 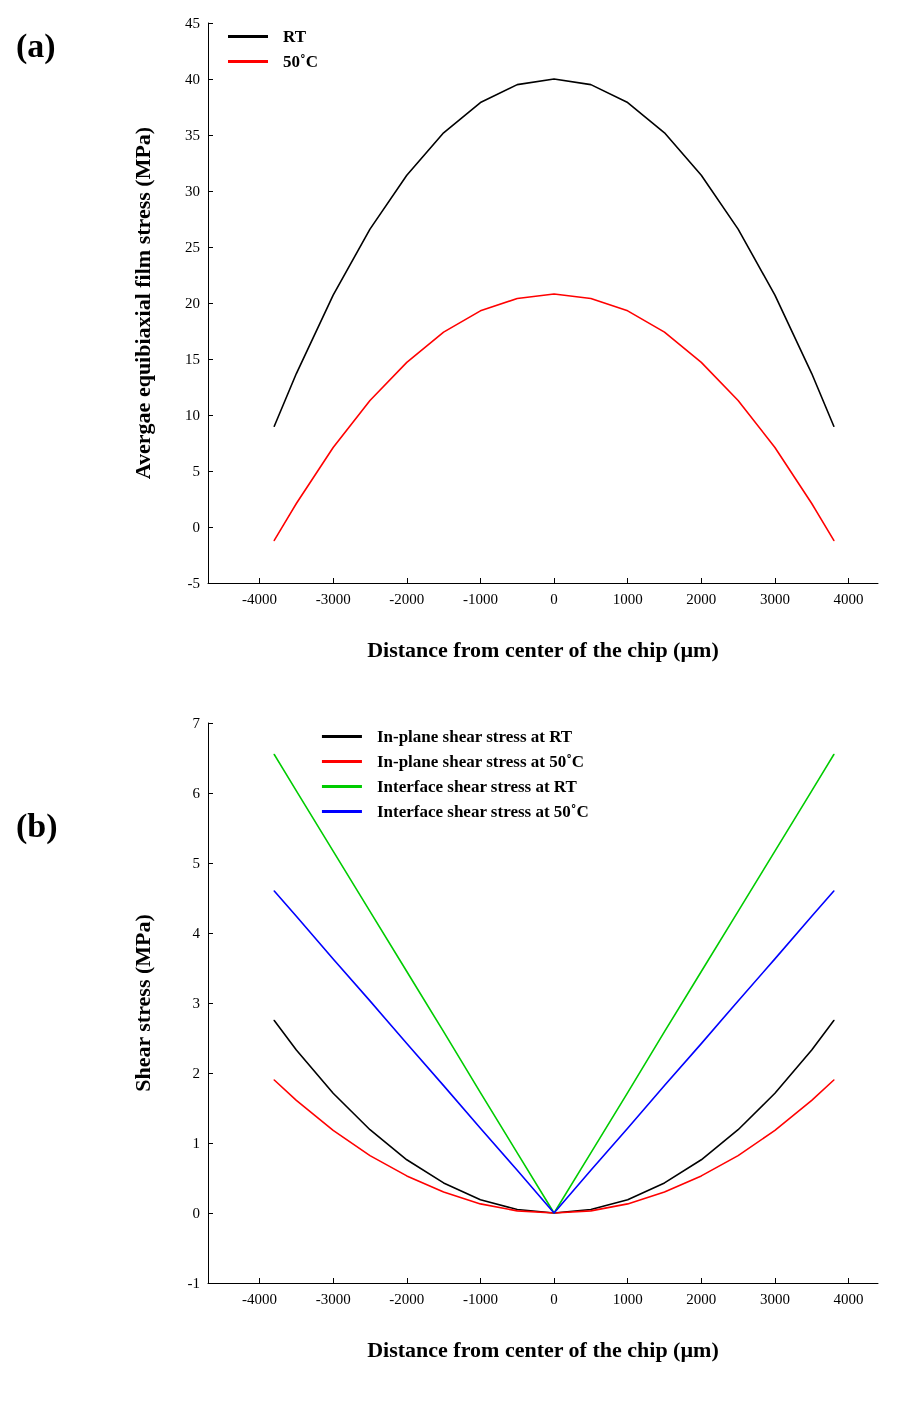 What do you see at coordinates (482, 811) in the screenshot?
I see `legend-label: Interface shear stress at 50˚C` at bounding box center [482, 811].